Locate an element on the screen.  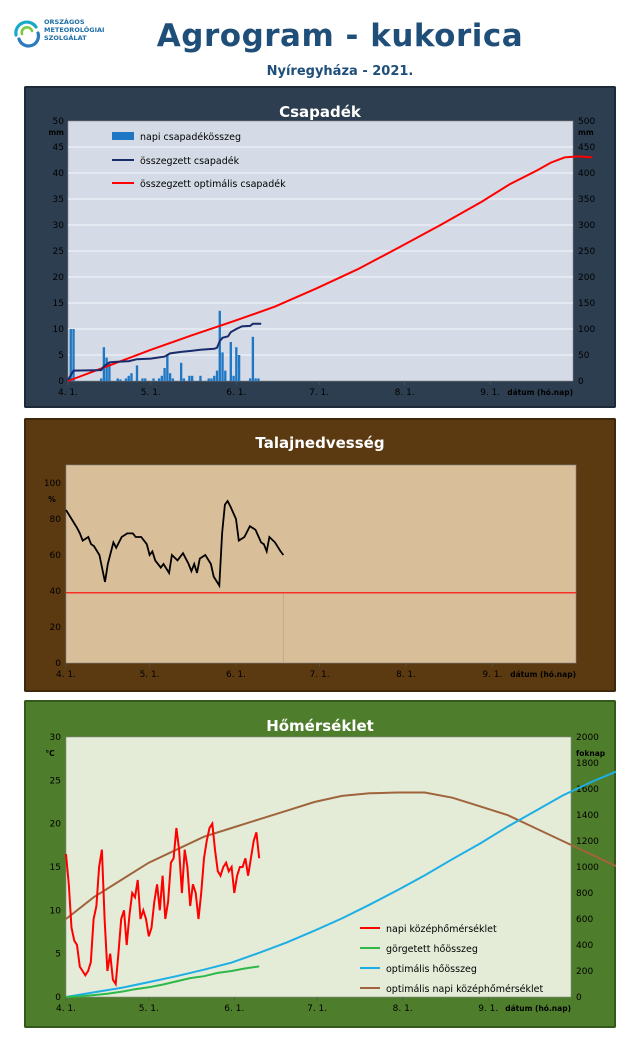
y-right-tick-label: 1600 is located at coordinates (587, 790).